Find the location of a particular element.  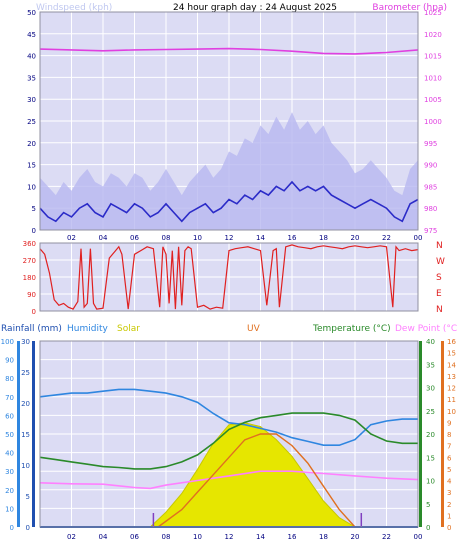

barometer-tick-label: 1020 is located at coordinates (433, 35).